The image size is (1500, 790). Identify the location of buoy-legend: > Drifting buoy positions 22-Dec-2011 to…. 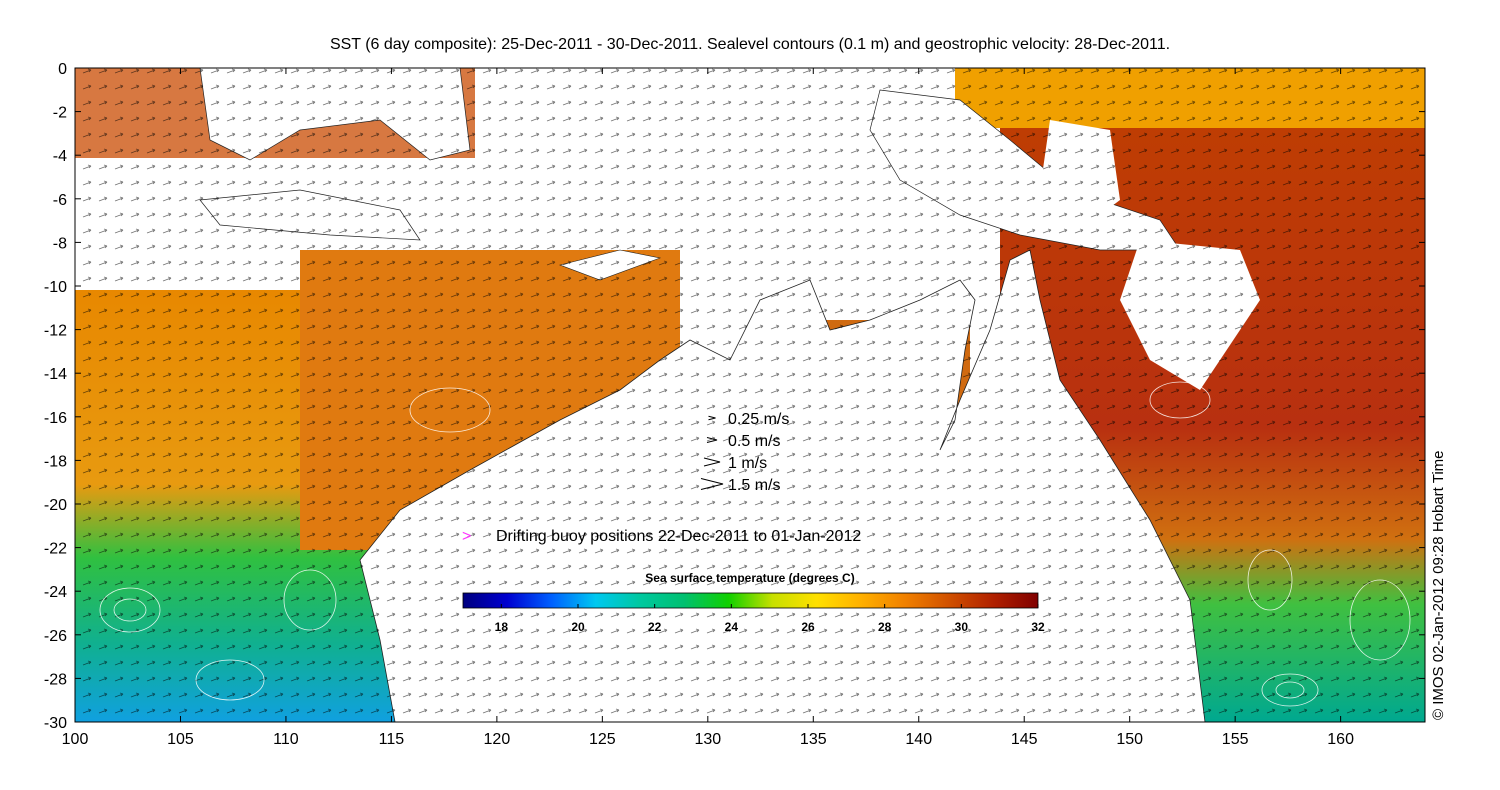
(661, 536).